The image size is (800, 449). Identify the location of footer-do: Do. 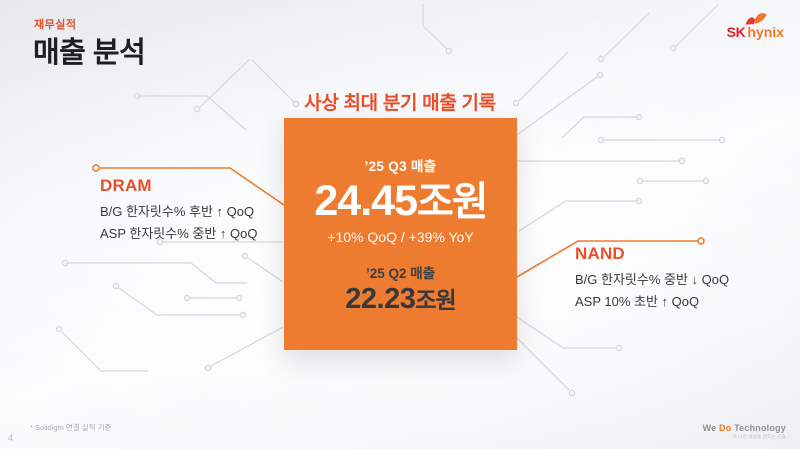
(725, 428).